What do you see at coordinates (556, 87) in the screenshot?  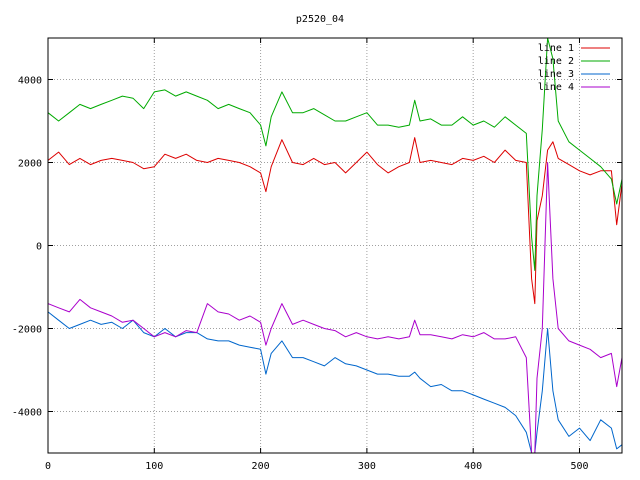 I see `legend-label-4: line 4` at bounding box center [556, 87].